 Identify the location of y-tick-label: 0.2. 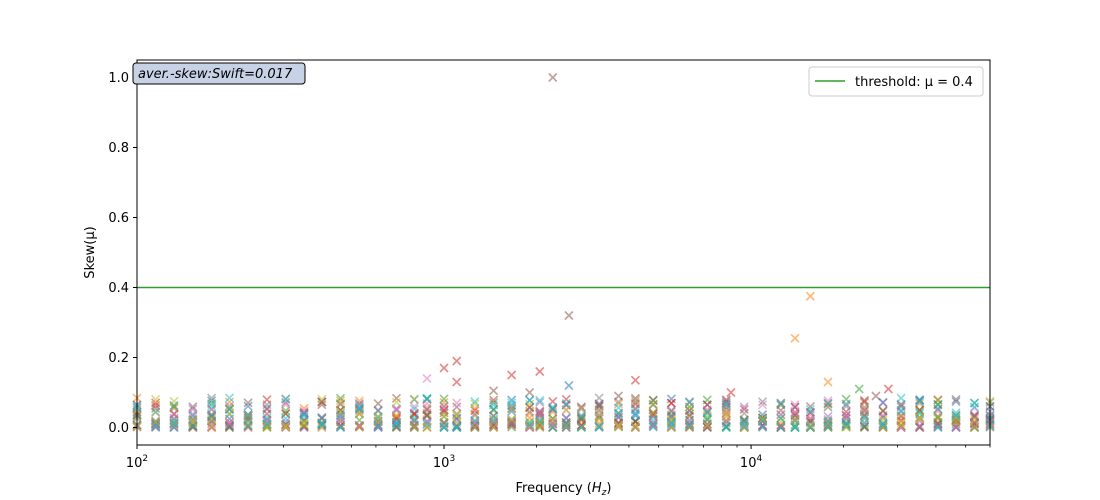
(118, 358).